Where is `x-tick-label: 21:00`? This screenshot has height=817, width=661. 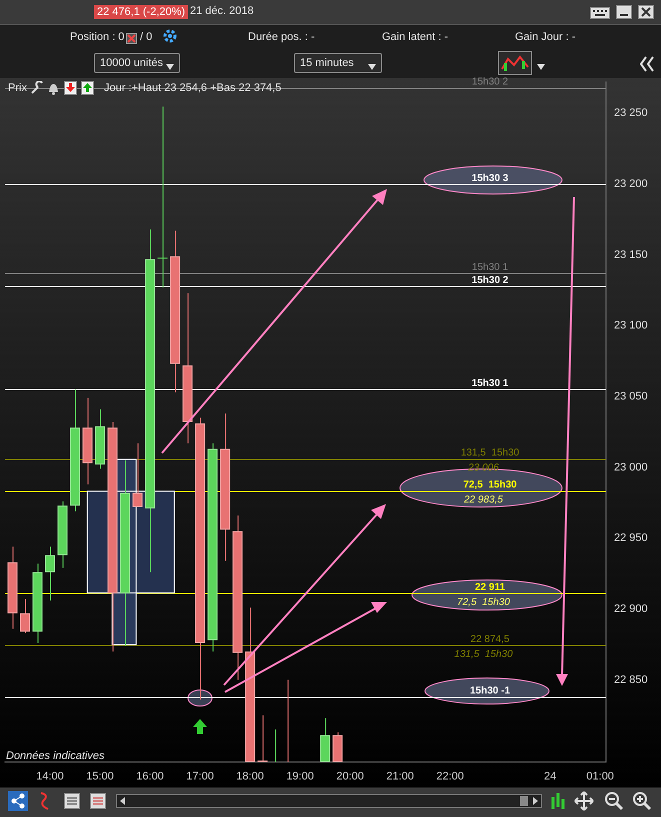
x-tick-label: 21:00 is located at coordinates (400, 776).